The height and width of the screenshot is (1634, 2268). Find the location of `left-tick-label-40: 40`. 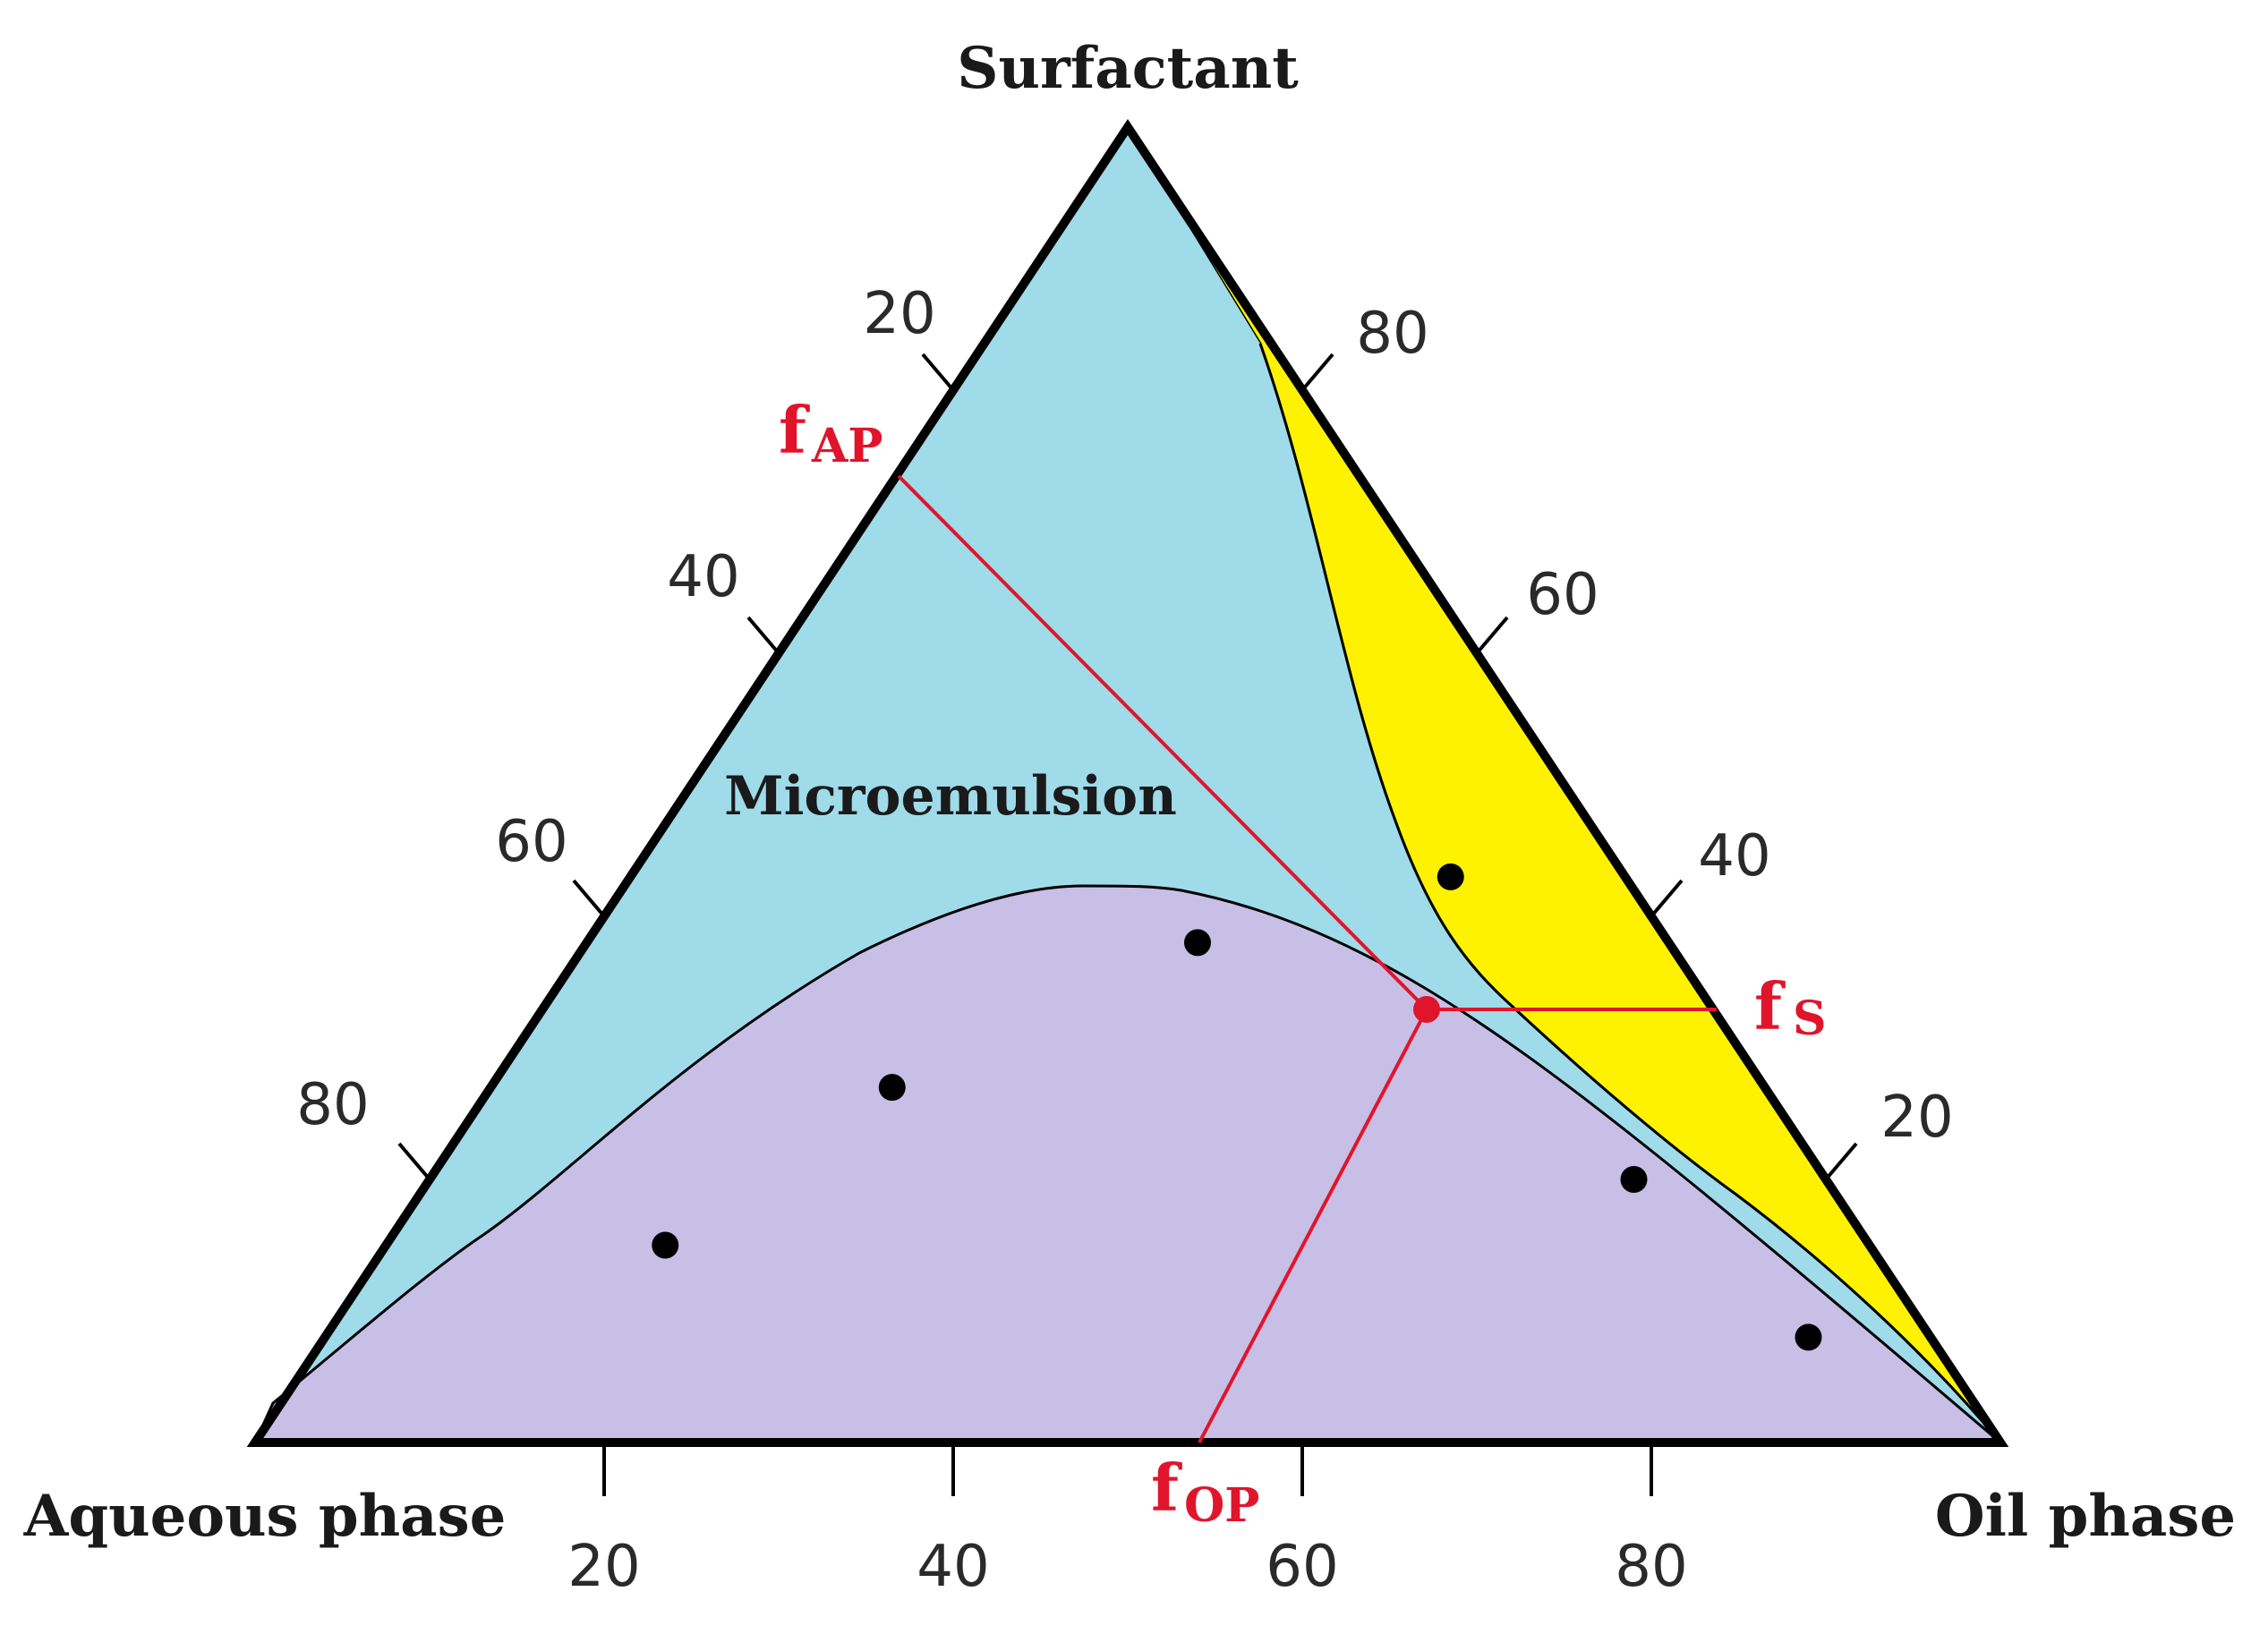

left-tick-label-40: 40 is located at coordinates (703, 577).